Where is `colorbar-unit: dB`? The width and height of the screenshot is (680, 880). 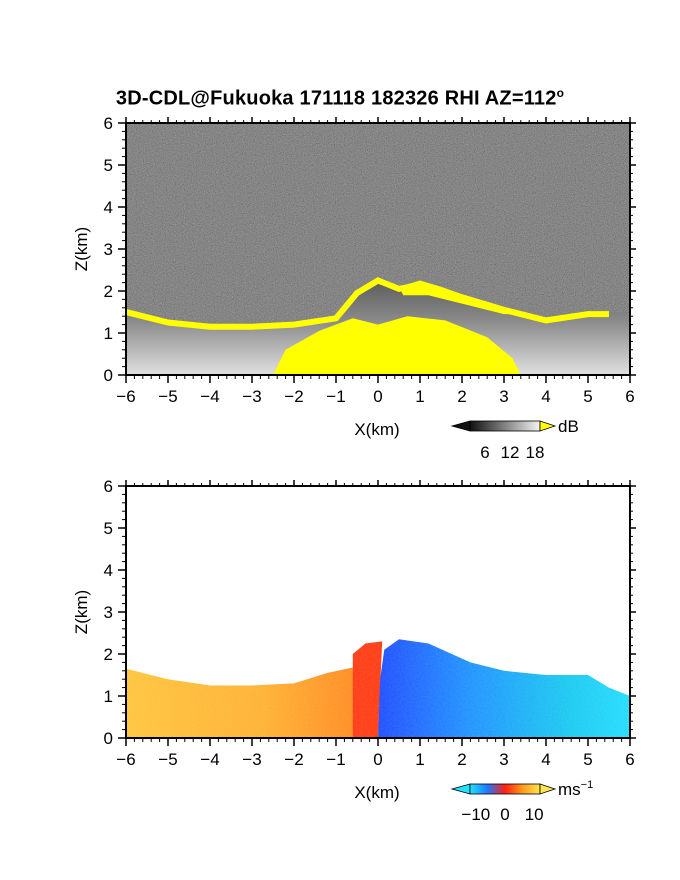 colorbar-unit: dB is located at coordinates (568, 426).